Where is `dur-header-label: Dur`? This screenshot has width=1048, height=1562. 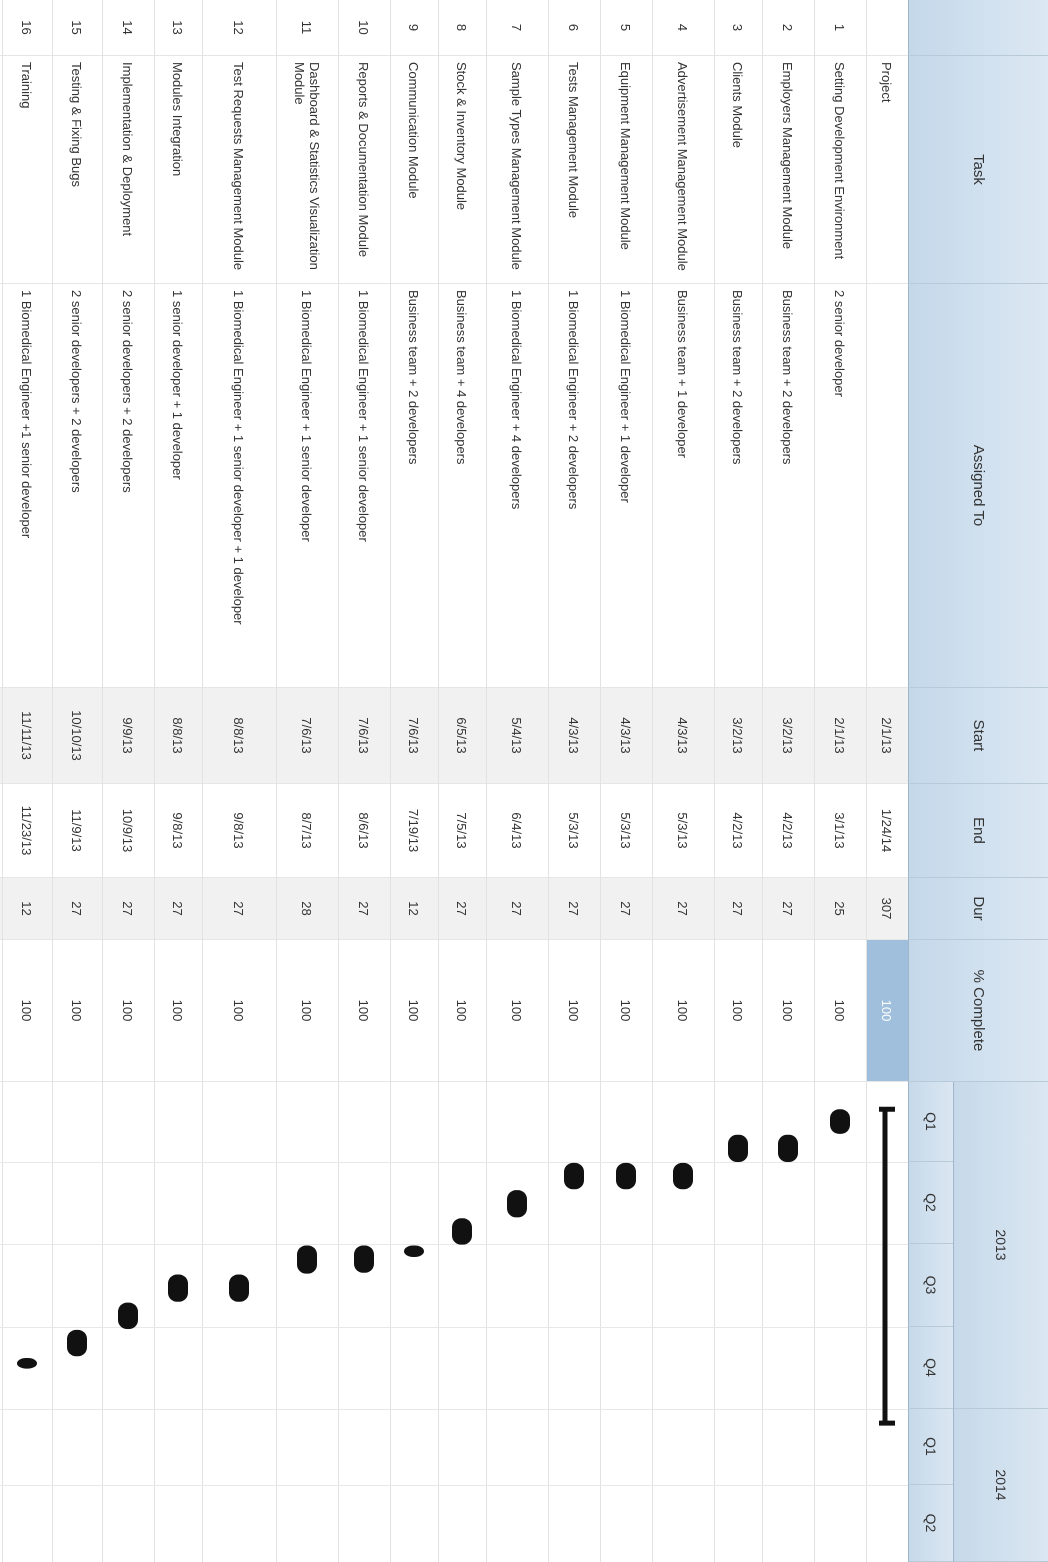 dur-header-label: Dur is located at coordinates (978, 908).